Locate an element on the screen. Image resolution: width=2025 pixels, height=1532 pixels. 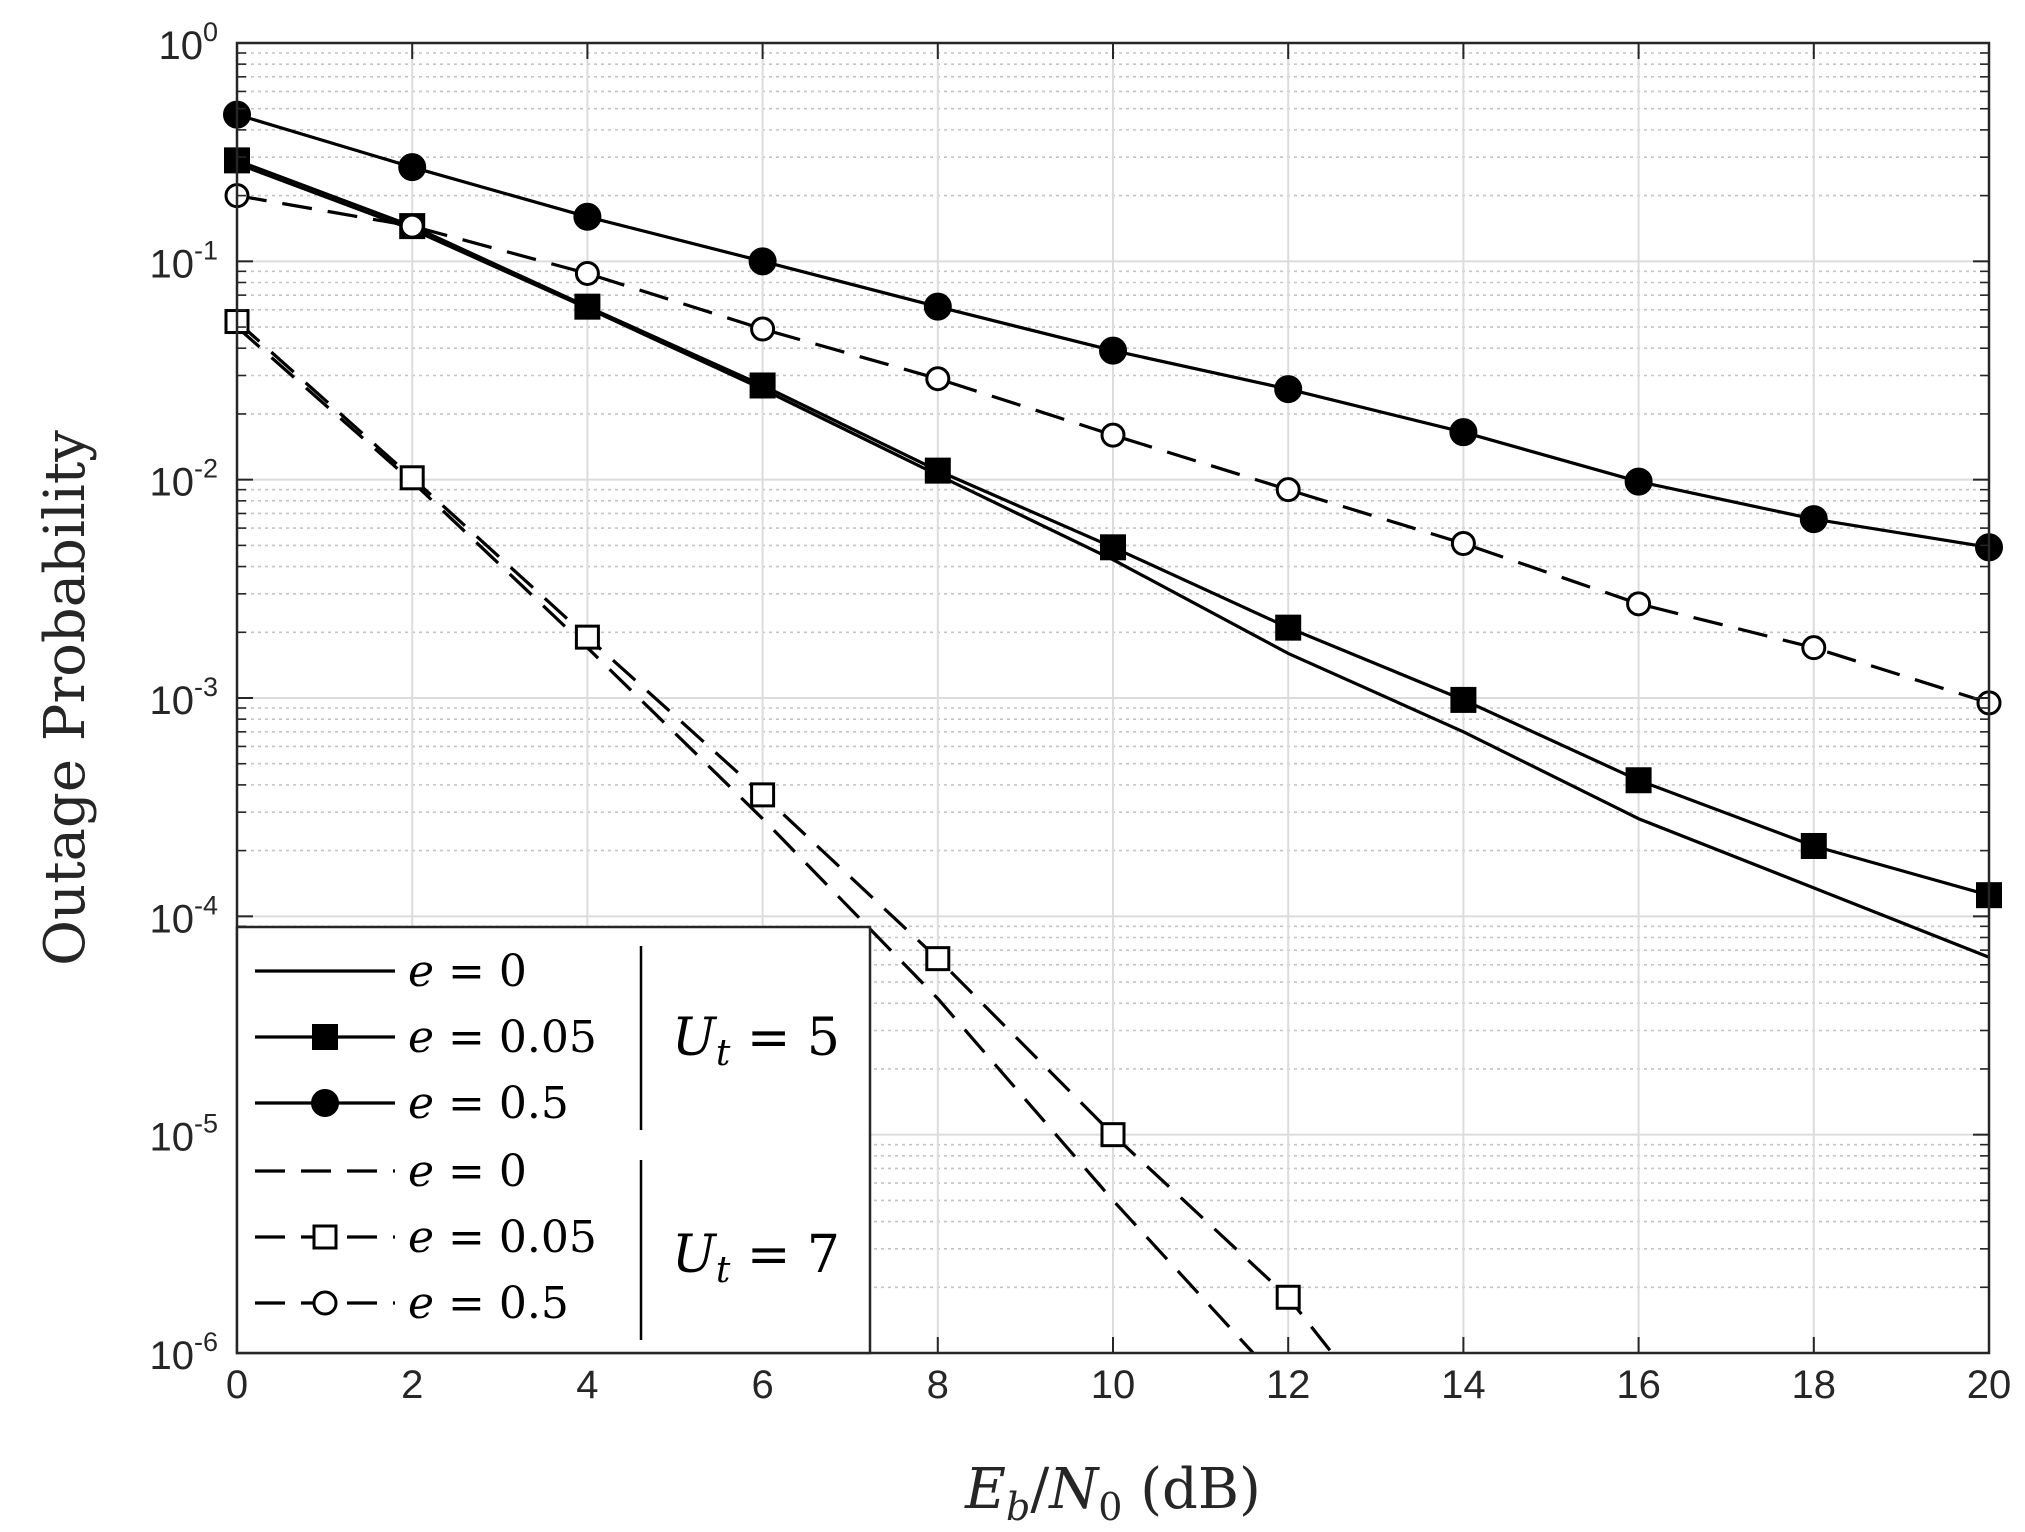
x-tick-label: 10 is located at coordinates (1113, 1385).